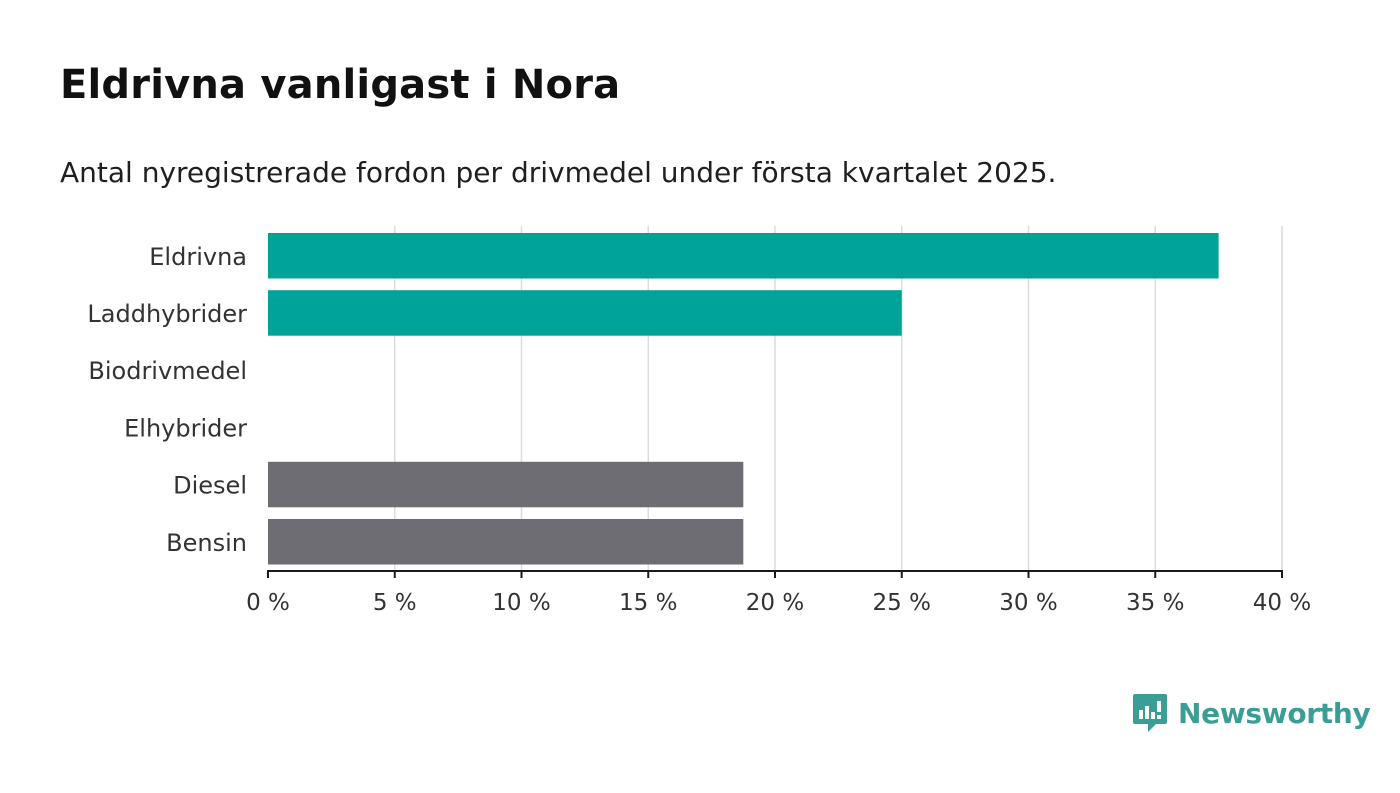  I want to click on newsworthy-logo: Newsworthy, so click(1251, 713).